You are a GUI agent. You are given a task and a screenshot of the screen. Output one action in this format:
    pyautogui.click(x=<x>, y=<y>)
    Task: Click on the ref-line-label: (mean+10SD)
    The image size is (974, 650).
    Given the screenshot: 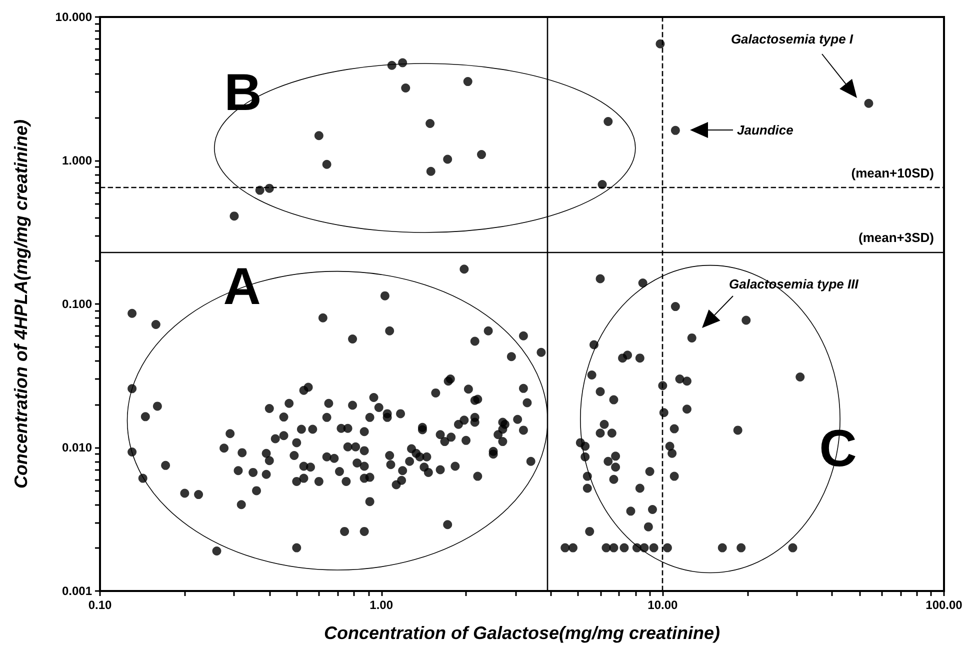 What is the action you would take?
    pyautogui.click(x=892, y=172)
    